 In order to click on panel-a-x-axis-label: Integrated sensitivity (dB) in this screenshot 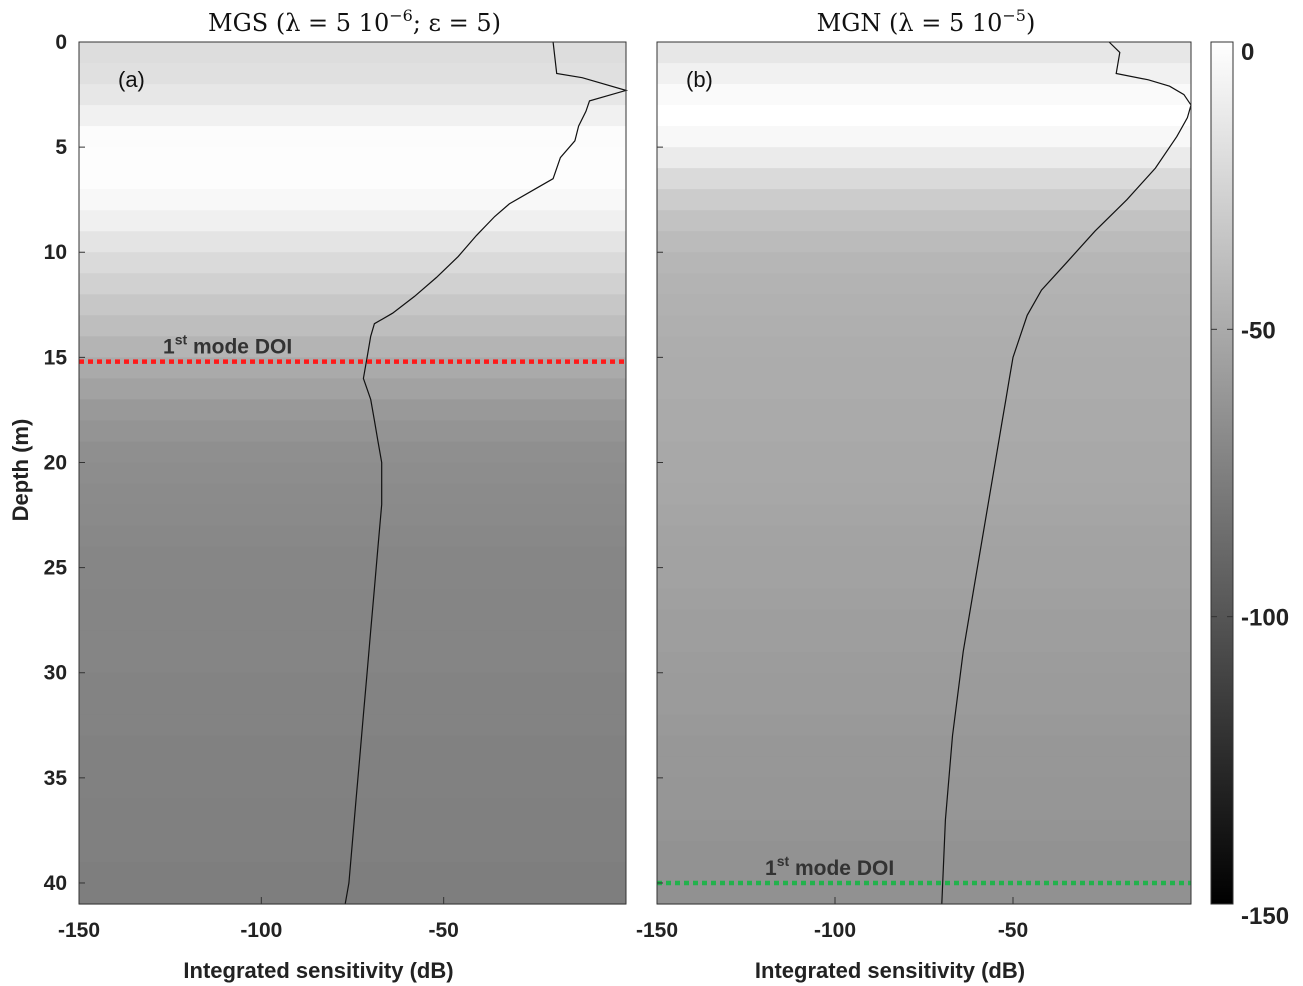, I will do `click(318, 970)`.